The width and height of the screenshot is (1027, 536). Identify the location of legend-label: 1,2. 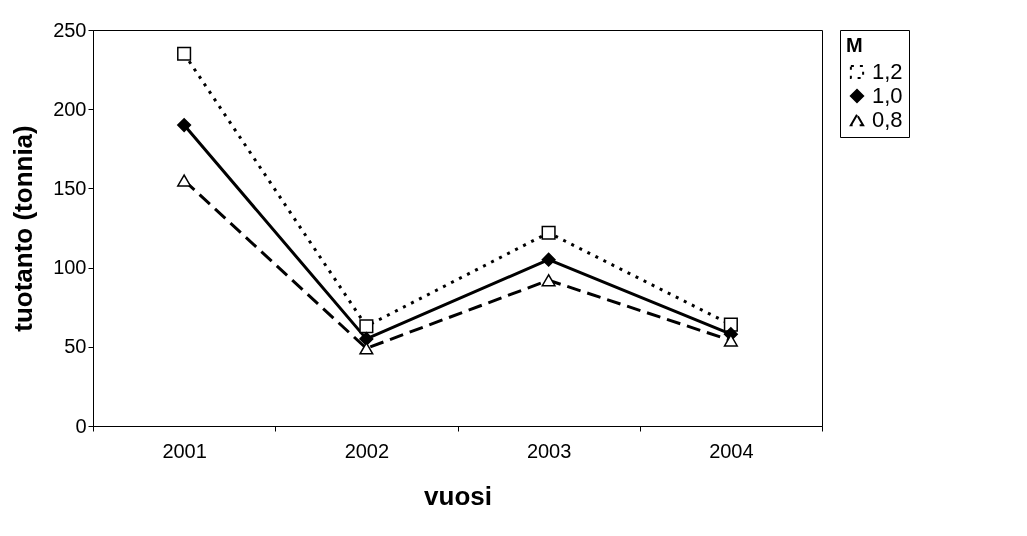
(887, 71).